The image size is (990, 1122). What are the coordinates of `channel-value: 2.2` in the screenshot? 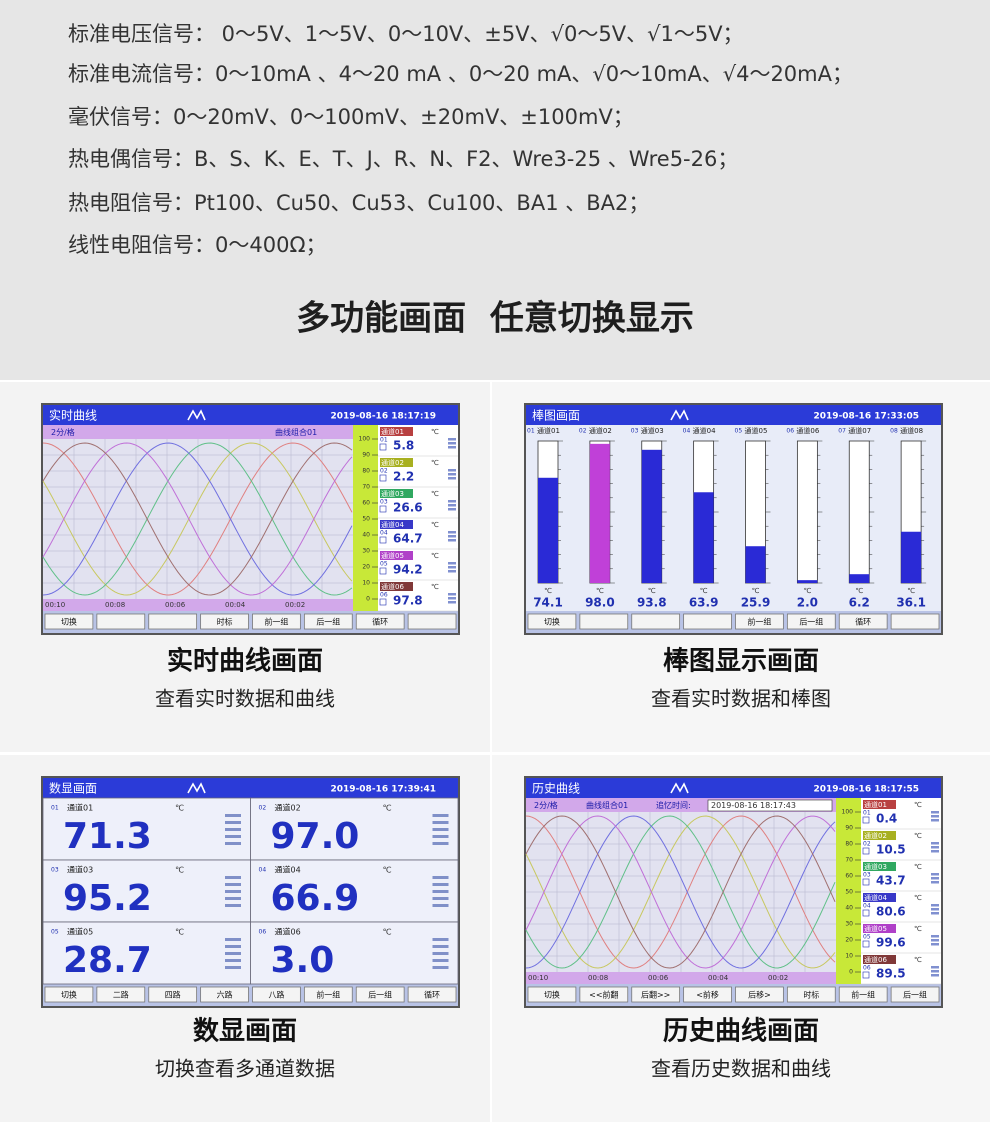 It's located at (403, 477).